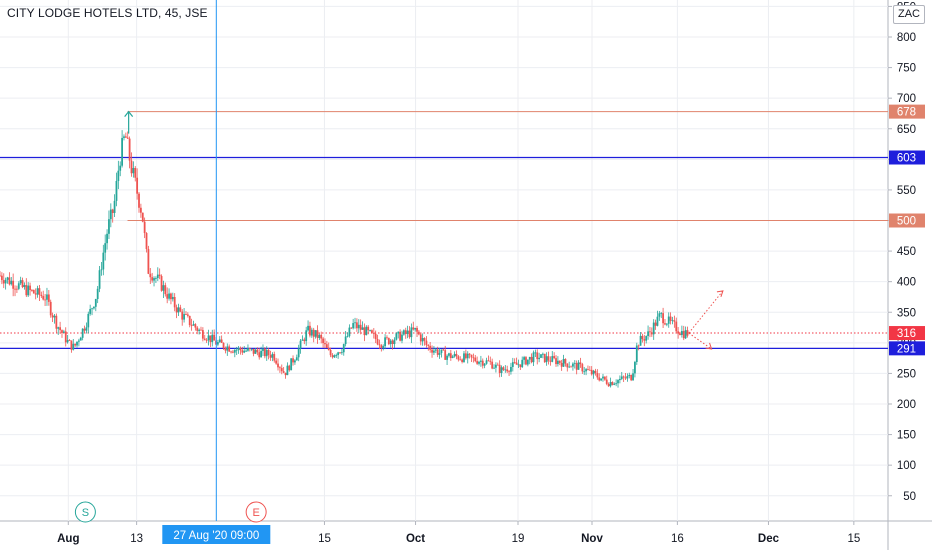 The width and height of the screenshot is (932, 555). What do you see at coordinates (720, 294) in the screenshot?
I see `projection-up-head` at bounding box center [720, 294].